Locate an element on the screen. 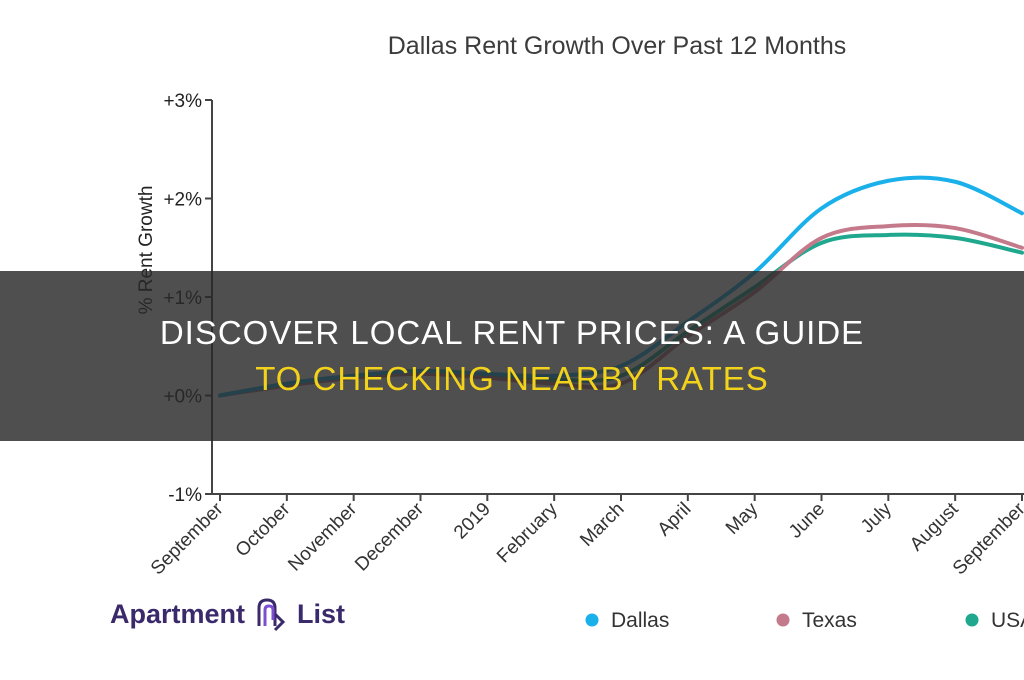  legend-label-dallas: Dallas is located at coordinates (640, 620).